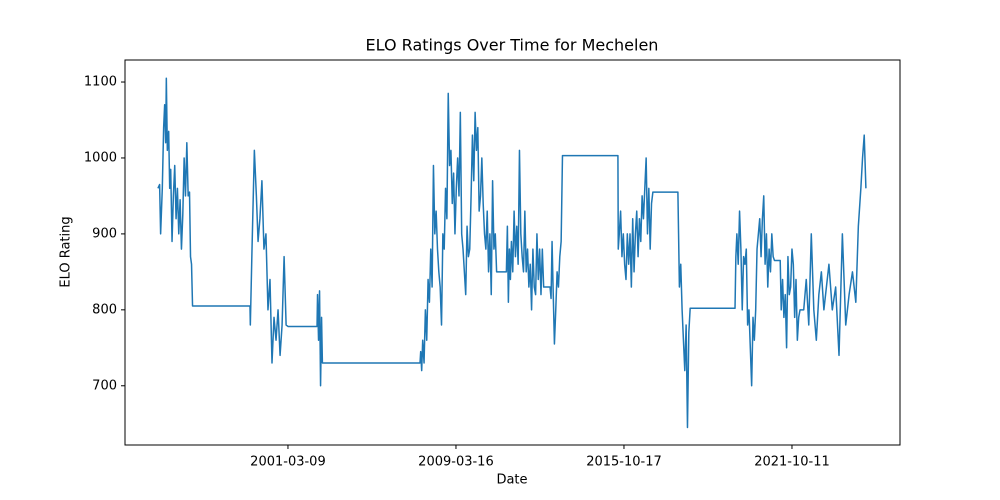 Image resolution: width=1000 pixels, height=500 pixels. Describe the element at coordinates (66, 251) in the screenshot. I see `y-axis-label: ELO Rating` at that location.